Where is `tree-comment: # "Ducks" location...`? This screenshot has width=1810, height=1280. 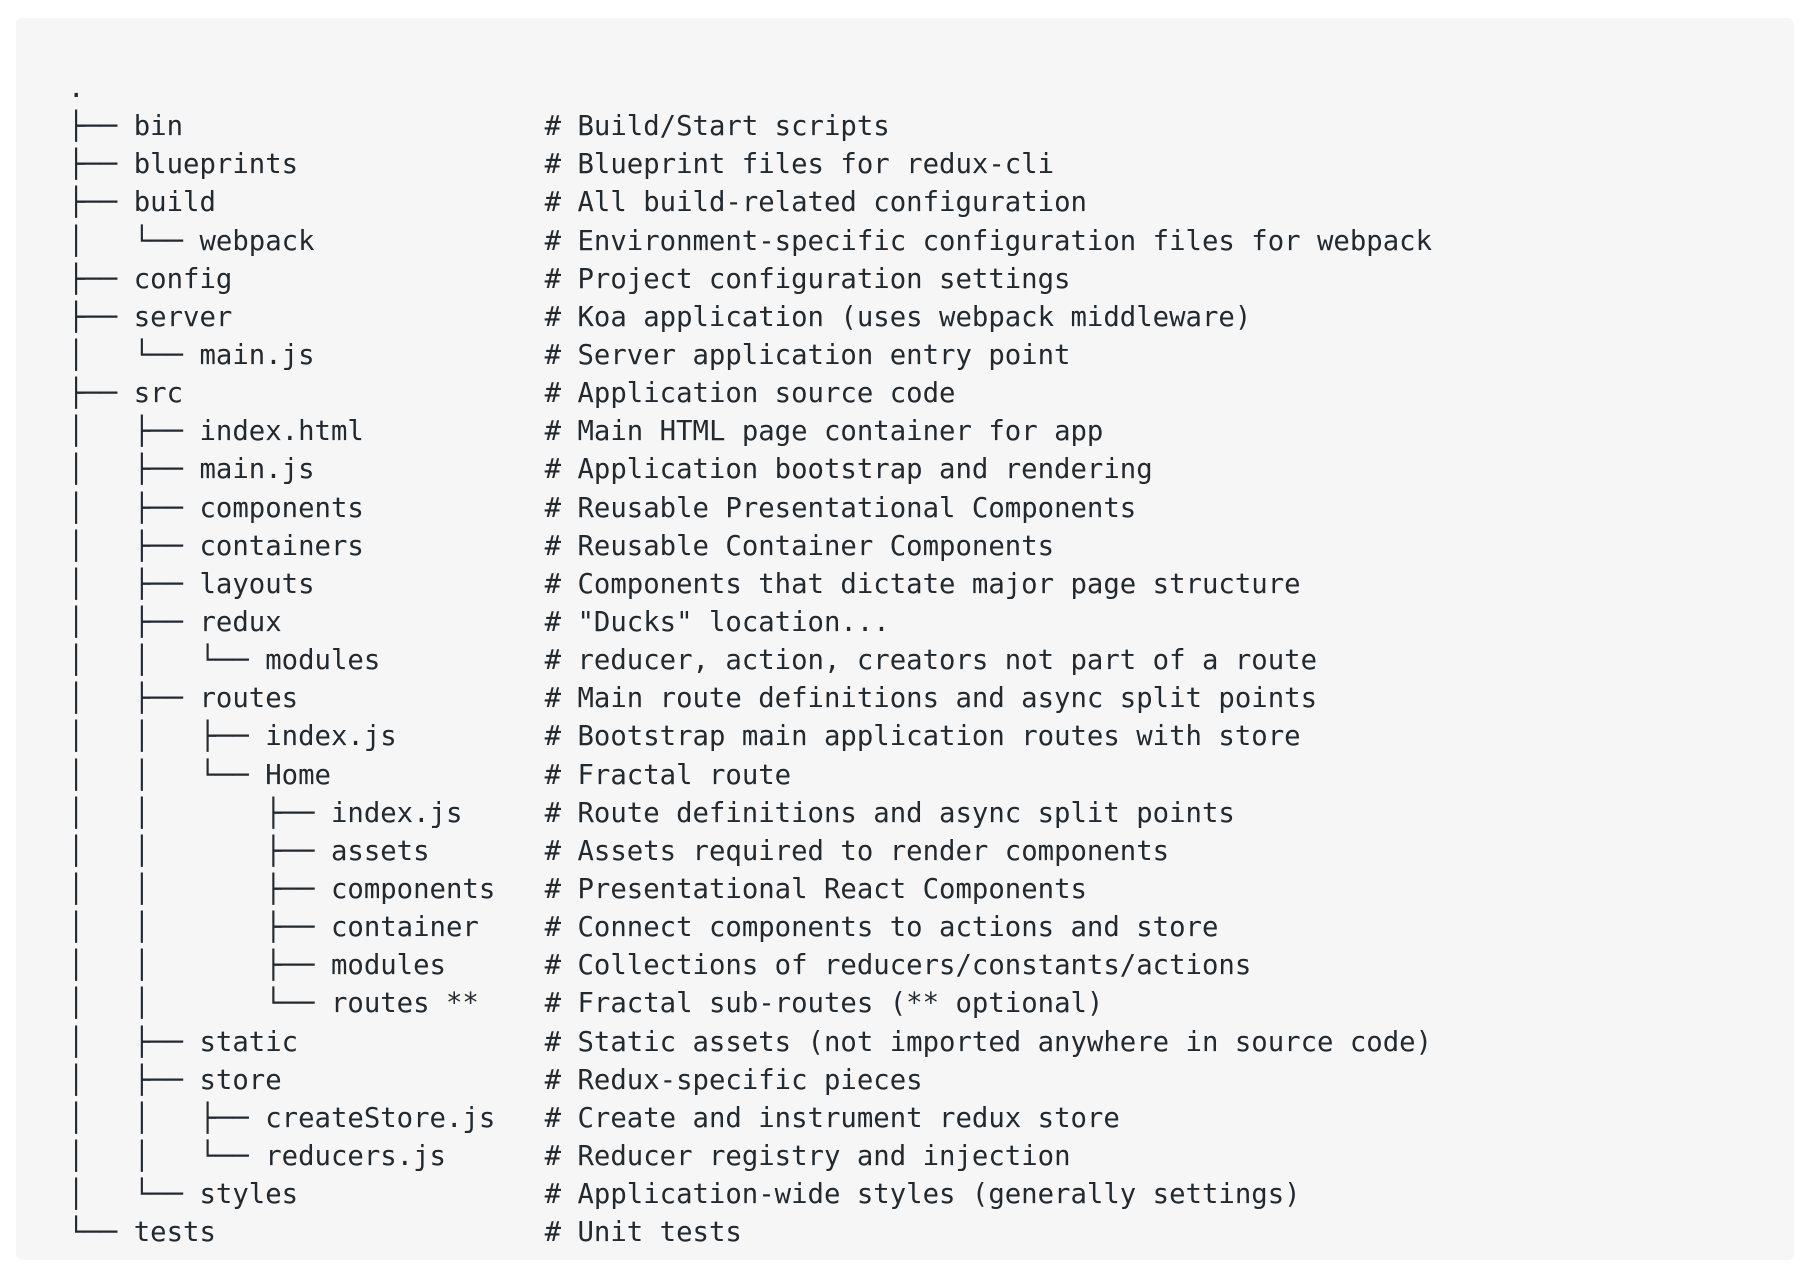 tree-comment: # "Ducks" location... is located at coordinates (717, 622).